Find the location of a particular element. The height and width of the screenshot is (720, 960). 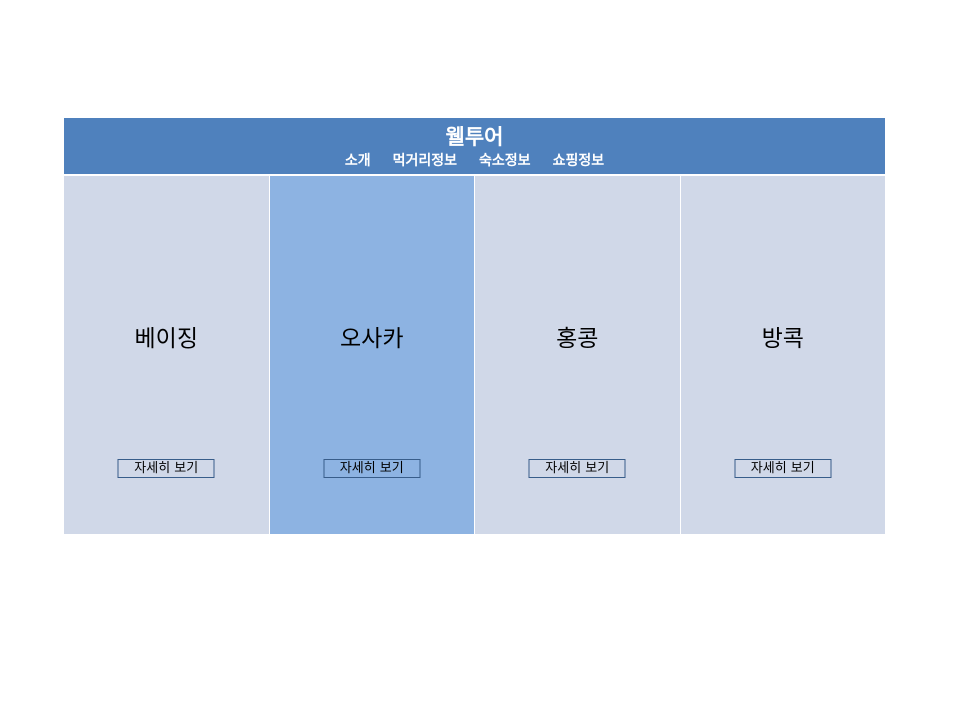

card-bangkok: 방콕 자세히 보기 is located at coordinates (782, 355).